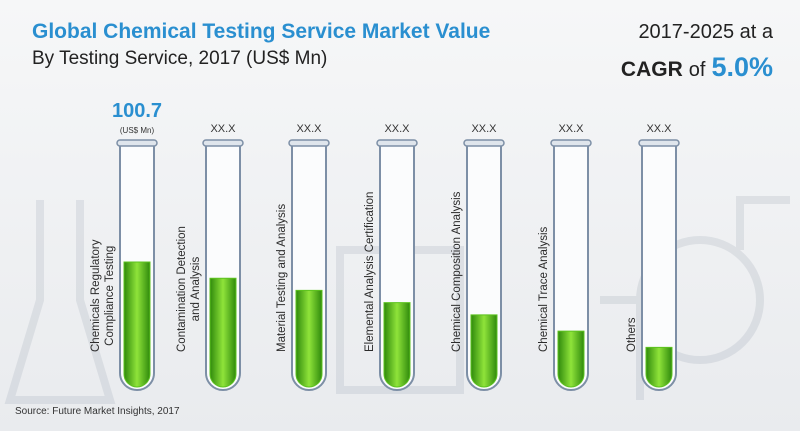 This screenshot has width=800, height=431. Describe the element at coordinates (632, 334) in the screenshot. I see `category-label: Others` at that location.